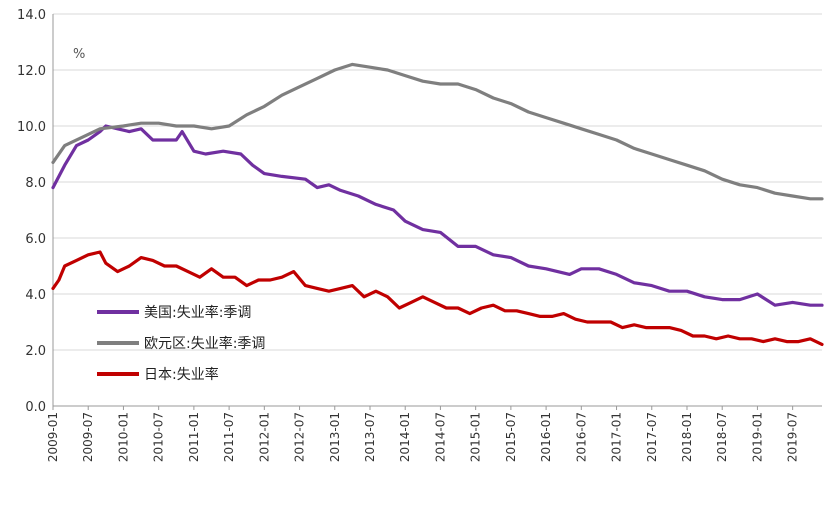  Describe the element at coordinates (793, 437) in the screenshot. I see `x-tick-label: 2019-07` at that location.